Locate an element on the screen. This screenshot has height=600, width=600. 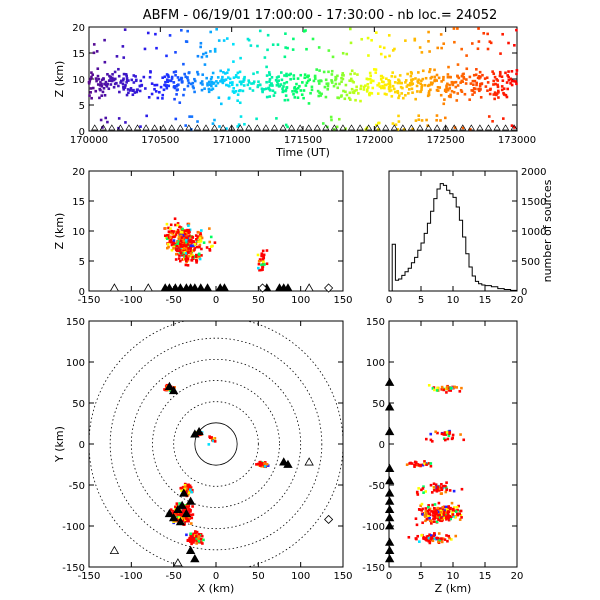
y-tick-label: 15 is located at coordinates (78, 202).